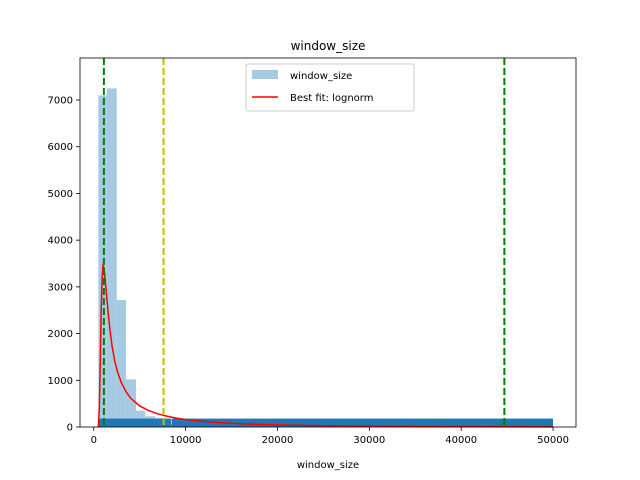 The image size is (640, 480). I want to click on legend: window_size Best fit: lognorm, so click(330, 87).